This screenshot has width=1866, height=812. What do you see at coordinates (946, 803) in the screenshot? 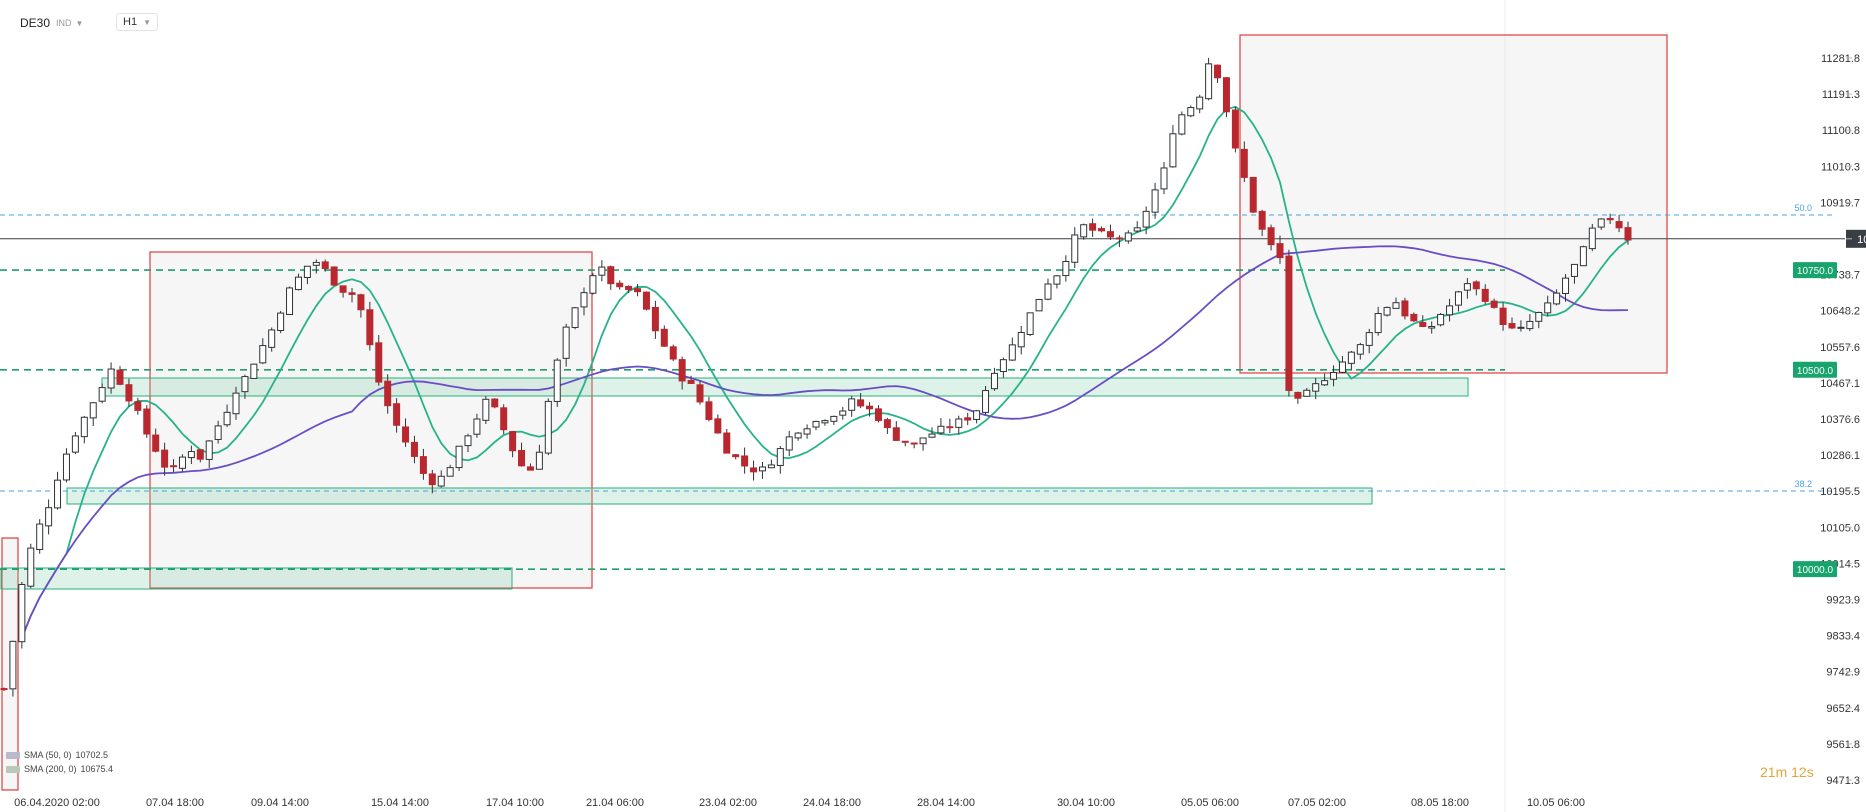
I see `time-tick-8: 28.04 14:00` at bounding box center [946, 803].